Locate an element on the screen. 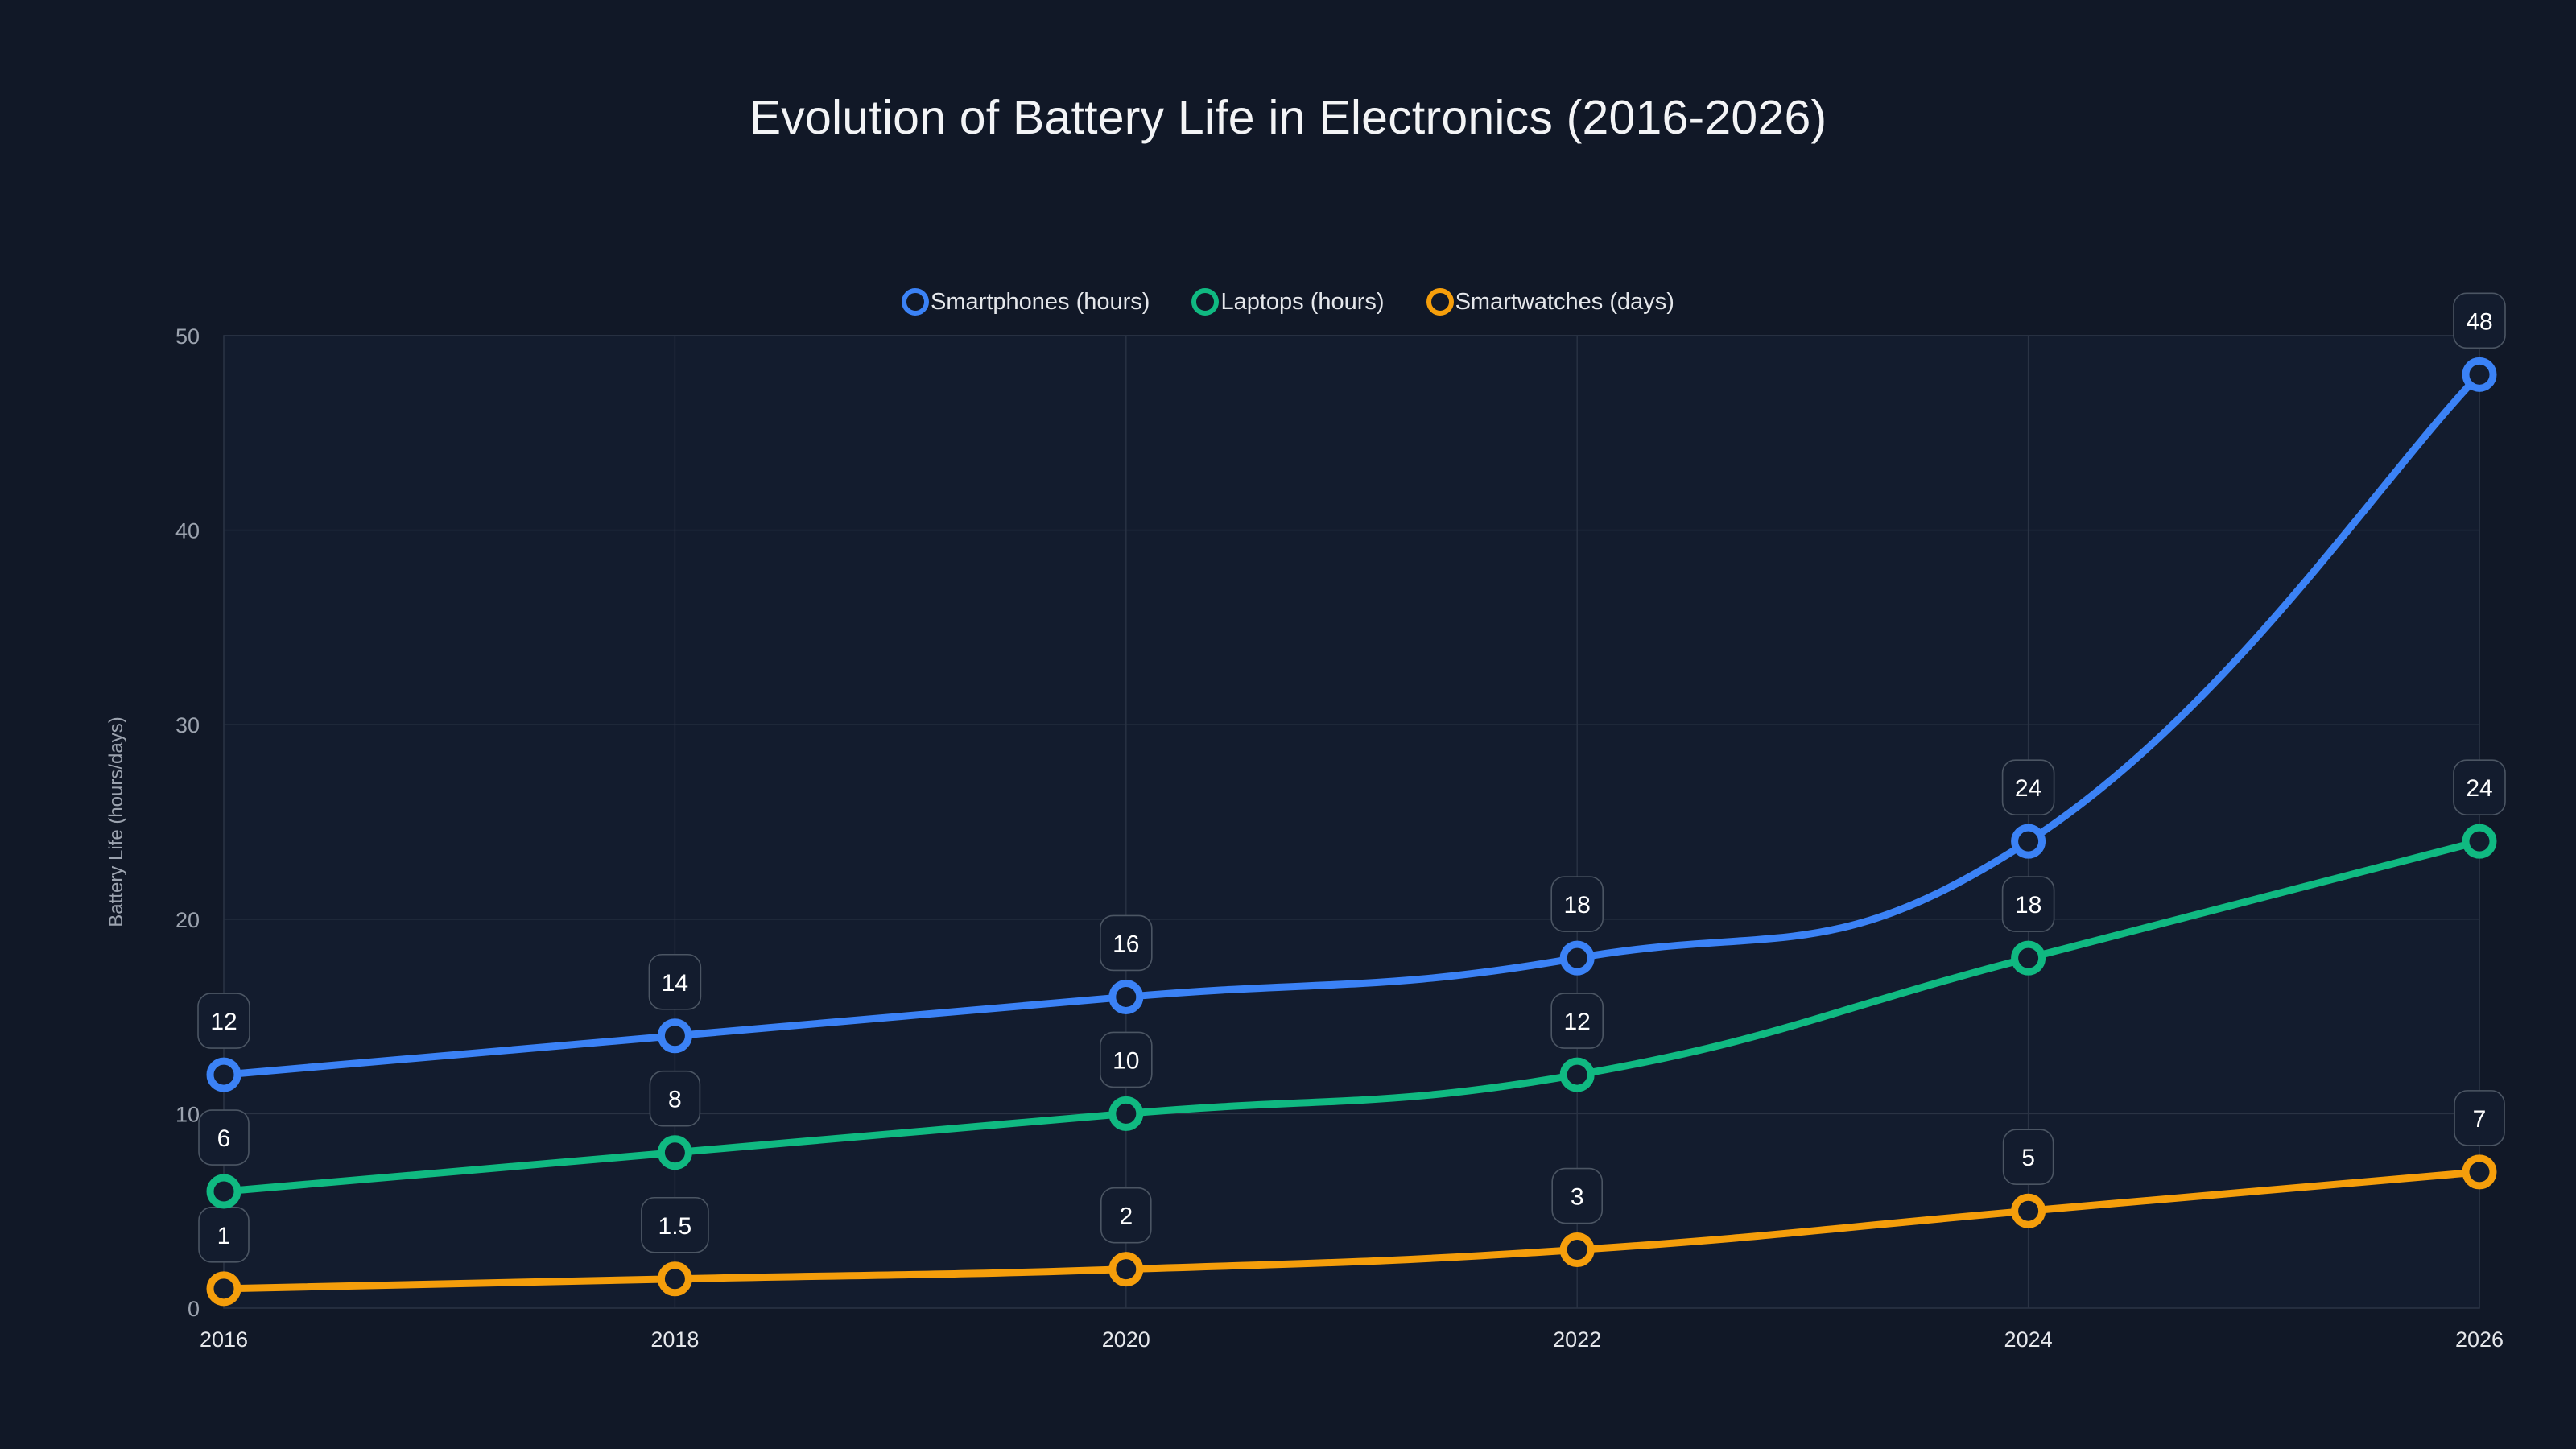 This screenshot has width=2576, height=1449. data-label-text: 16 is located at coordinates (1126, 944).